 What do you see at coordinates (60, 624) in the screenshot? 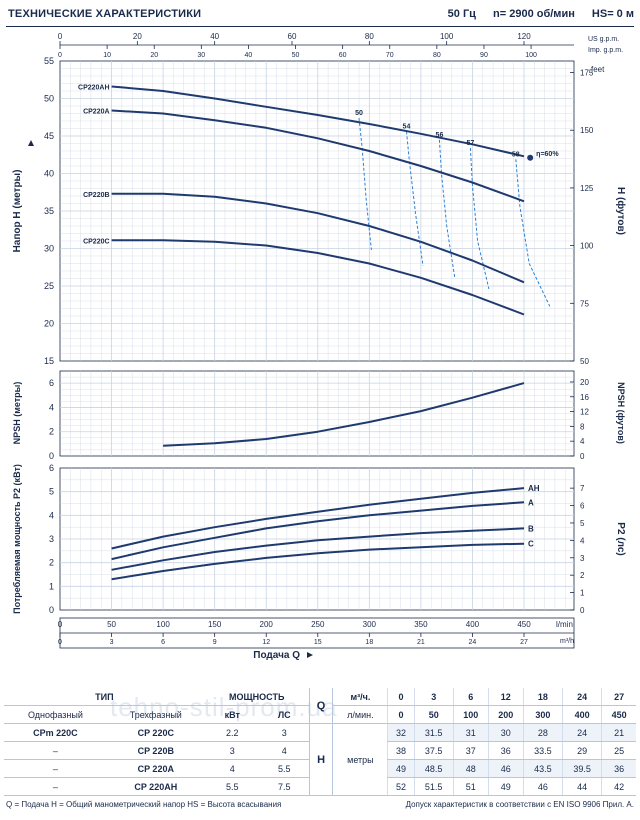
I see `lpm-tick-label: 0` at bounding box center [60, 624].